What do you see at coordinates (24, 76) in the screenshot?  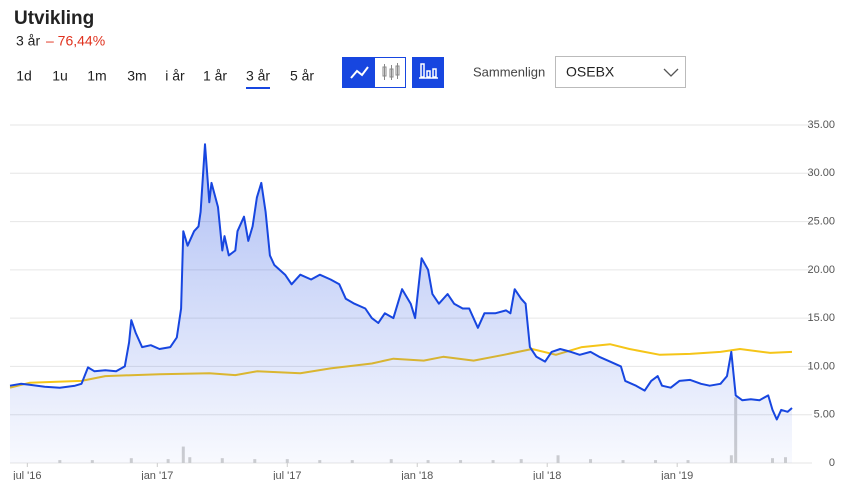 I see `range-button: 1d` at bounding box center [24, 76].